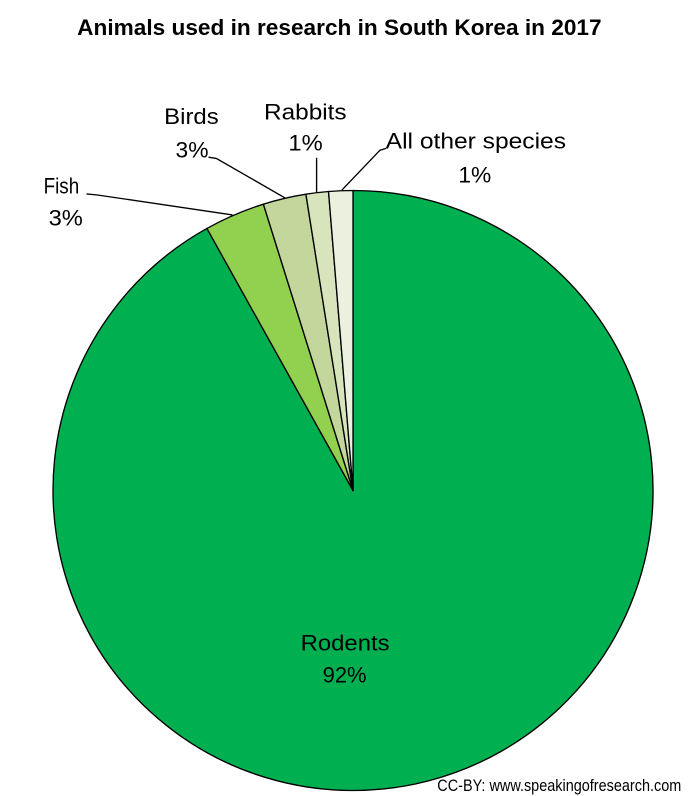 The height and width of the screenshot is (796, 690). Describe the element at coordinates (345, 674) in the screenshot. I see `svg-text: 92%` at that location.